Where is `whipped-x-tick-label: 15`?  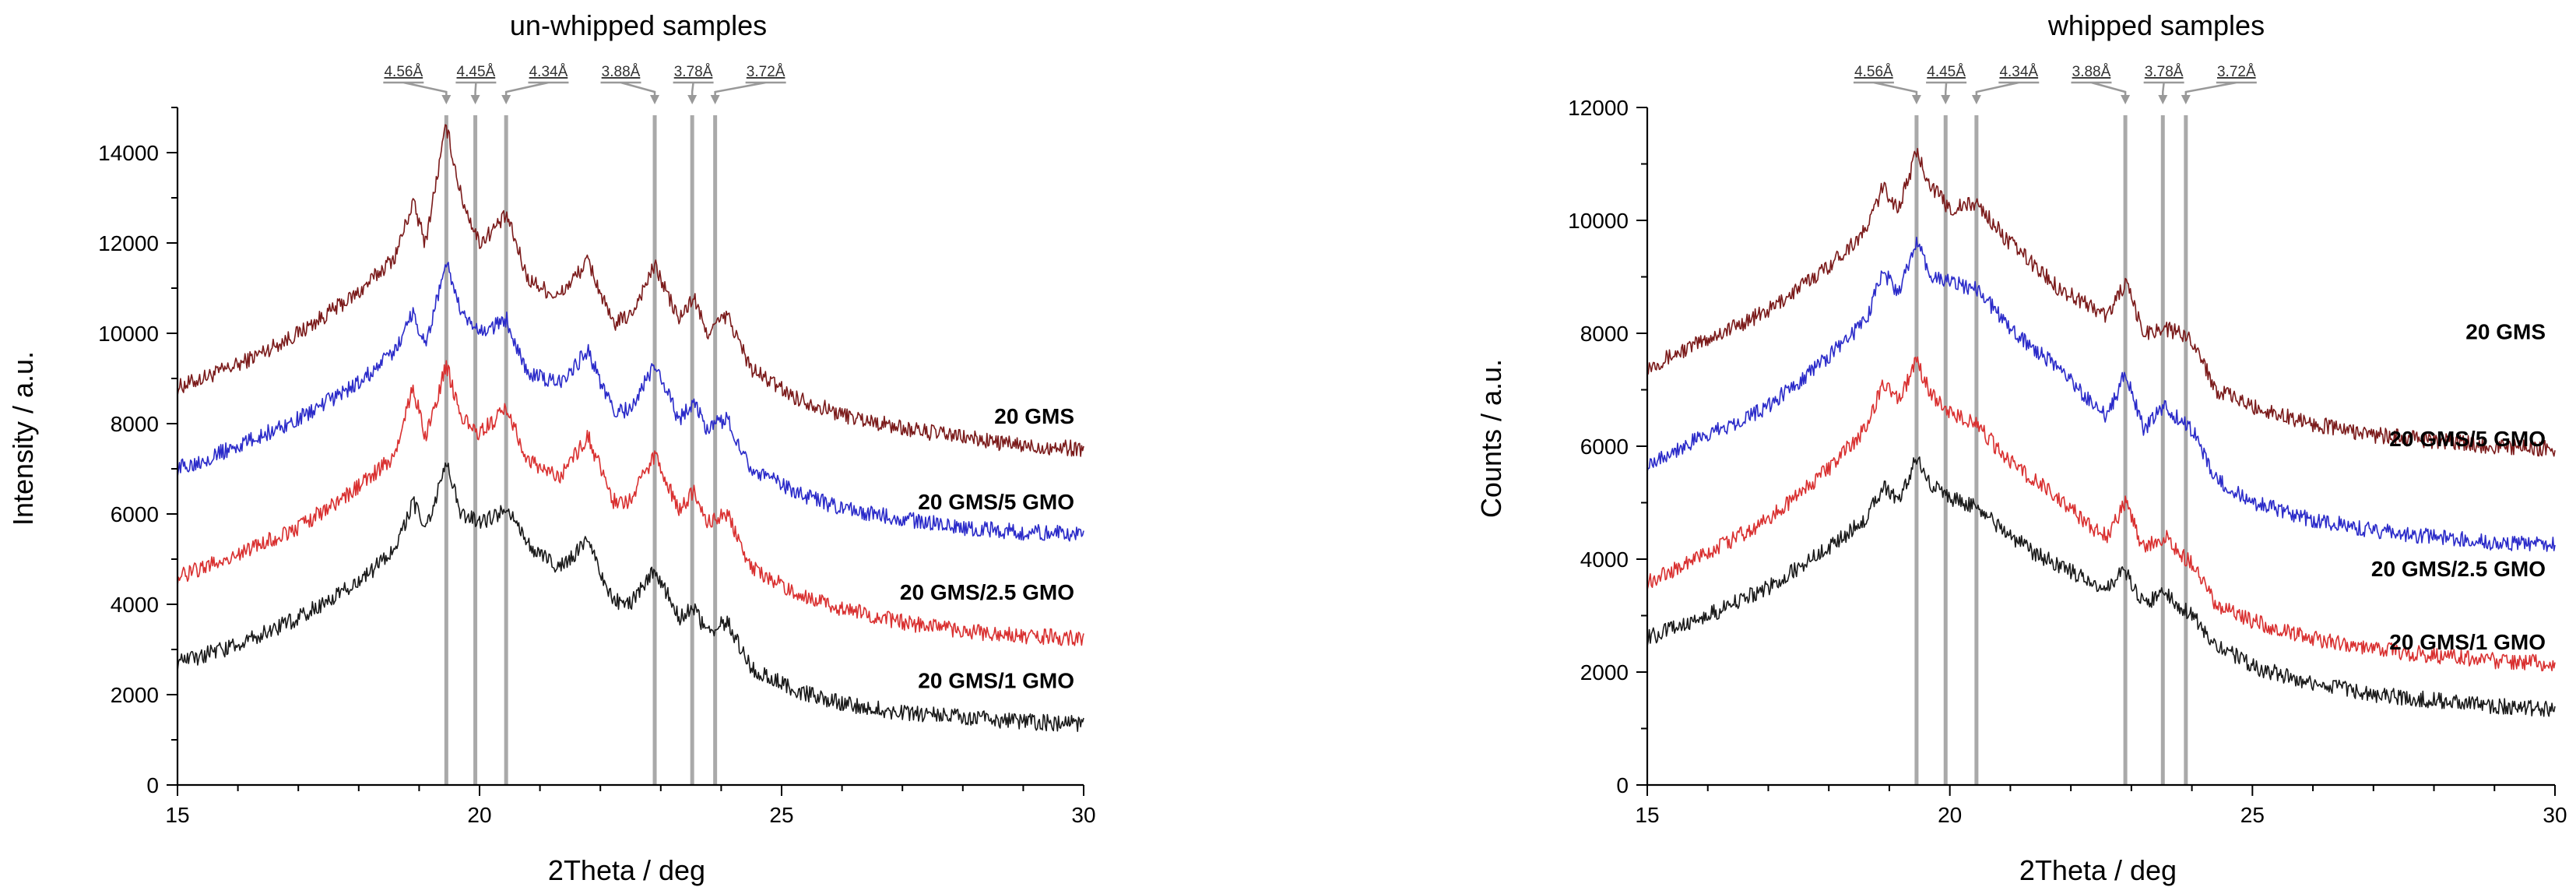 whipped-x-tick-label: 15 is located at coordinates (1647, 815).